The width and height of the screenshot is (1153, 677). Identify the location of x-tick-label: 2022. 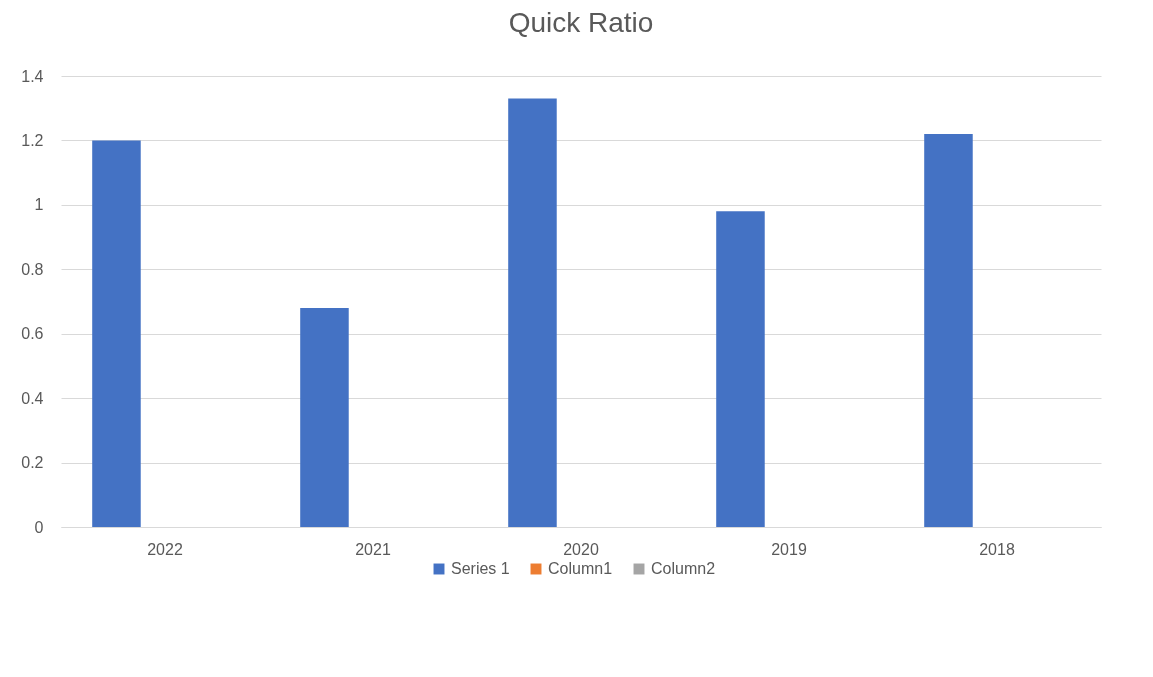
(165, 549).